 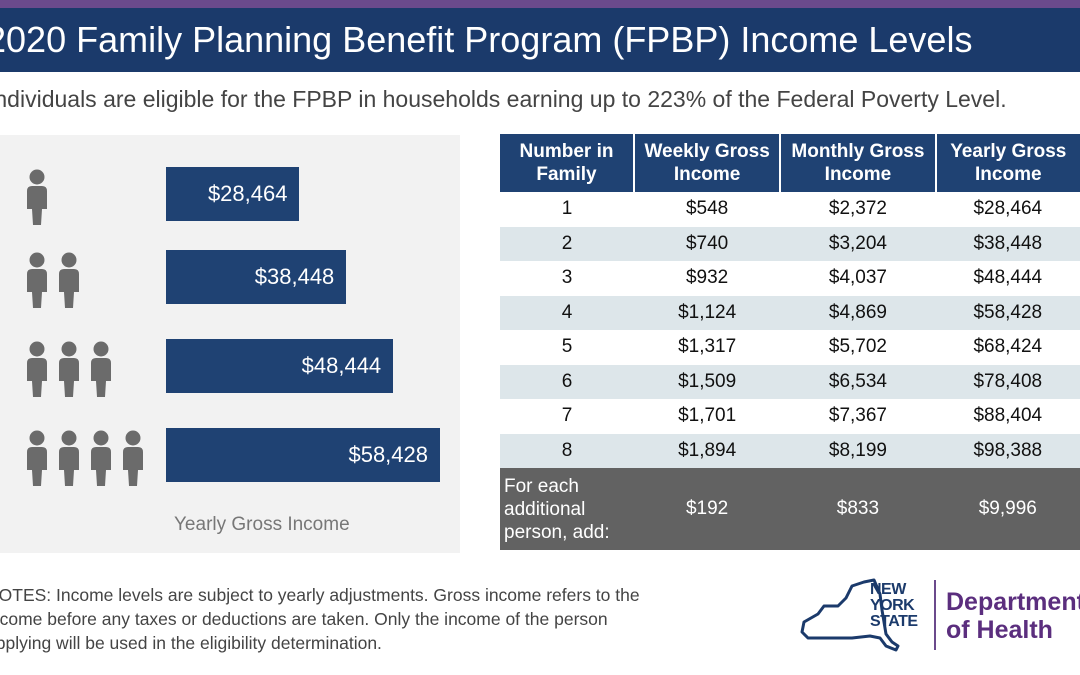 What do you see at coordinates (233, 194) in the screenshot?
I see `income-bar: $28,464` at bounding box center [233, 194].